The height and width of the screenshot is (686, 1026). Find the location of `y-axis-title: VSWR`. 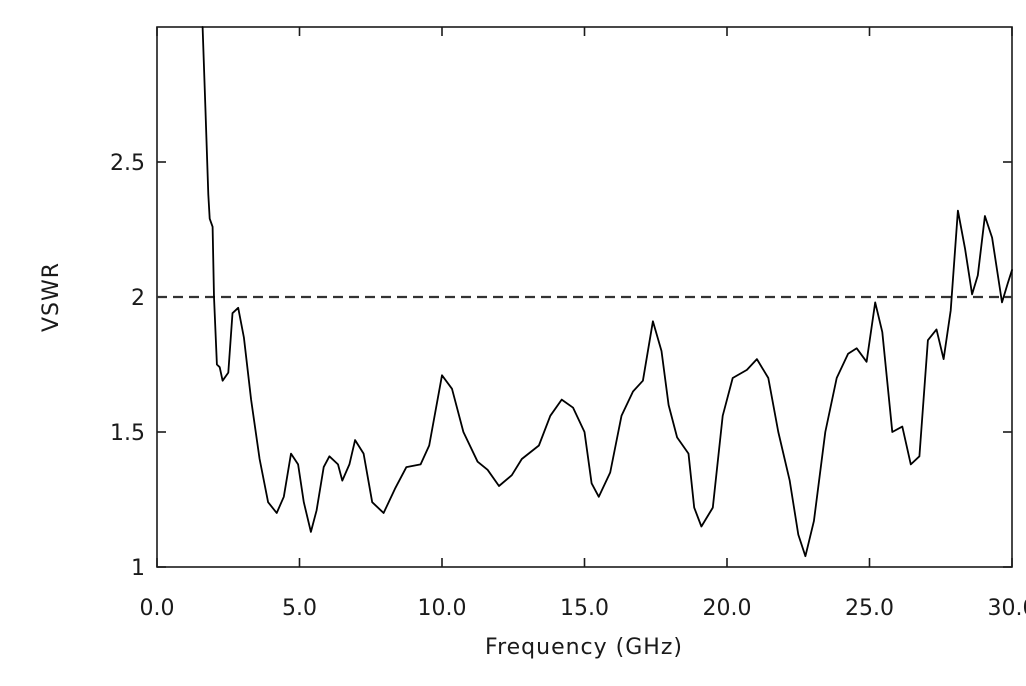

y-axis-title: VSWR is located at coordinates (51, 297).